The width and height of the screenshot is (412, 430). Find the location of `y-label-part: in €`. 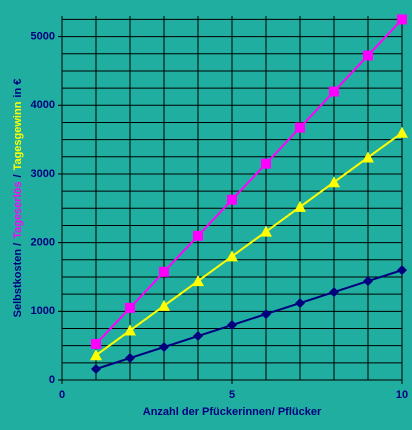

y-label-part: in € is located at coordinates (18, 88).